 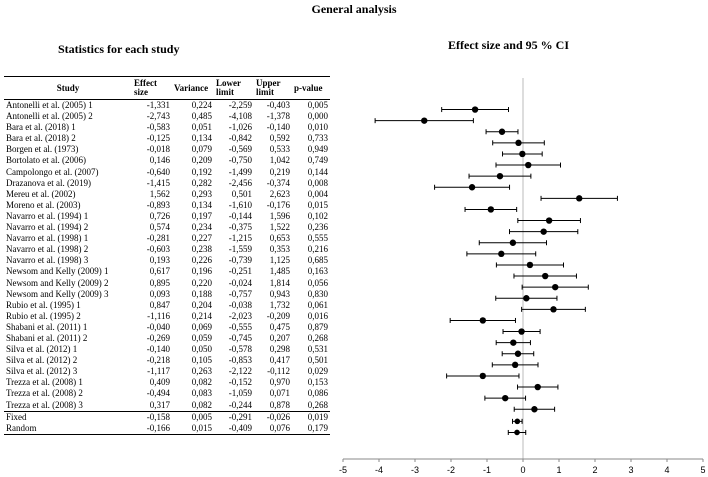 I want to click on cell-variance: 0,188, so click(x=201, y=293).